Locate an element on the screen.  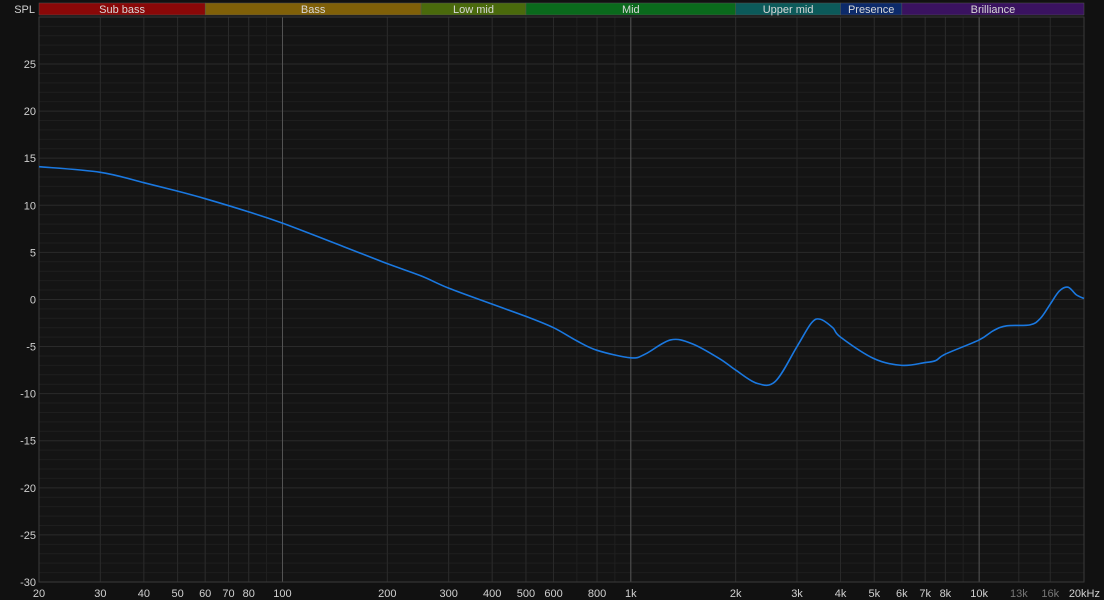
y-tick-label: 5 is located at coordinates (33, 253).